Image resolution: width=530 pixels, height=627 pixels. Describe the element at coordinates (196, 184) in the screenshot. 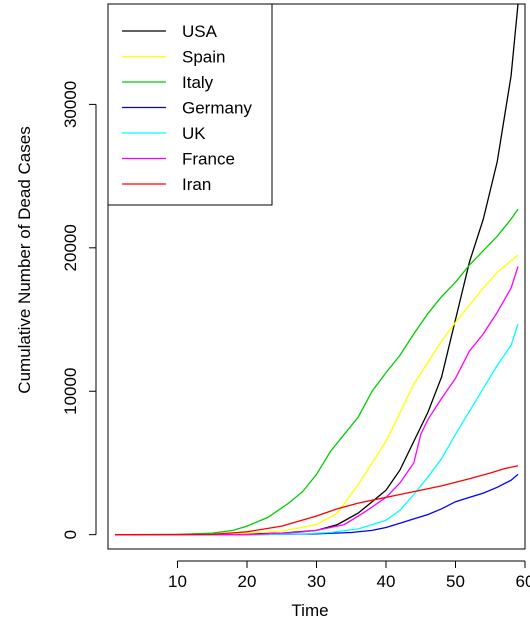

I see `legend-label-iran: Iran` at that location.